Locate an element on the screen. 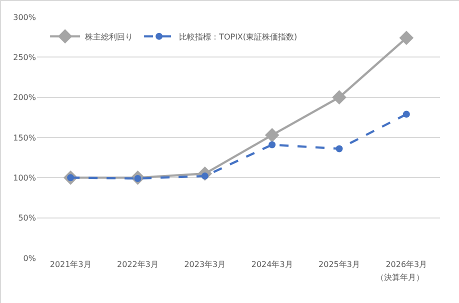  y-tick-label: 0% is located at coordinates (29, 258).